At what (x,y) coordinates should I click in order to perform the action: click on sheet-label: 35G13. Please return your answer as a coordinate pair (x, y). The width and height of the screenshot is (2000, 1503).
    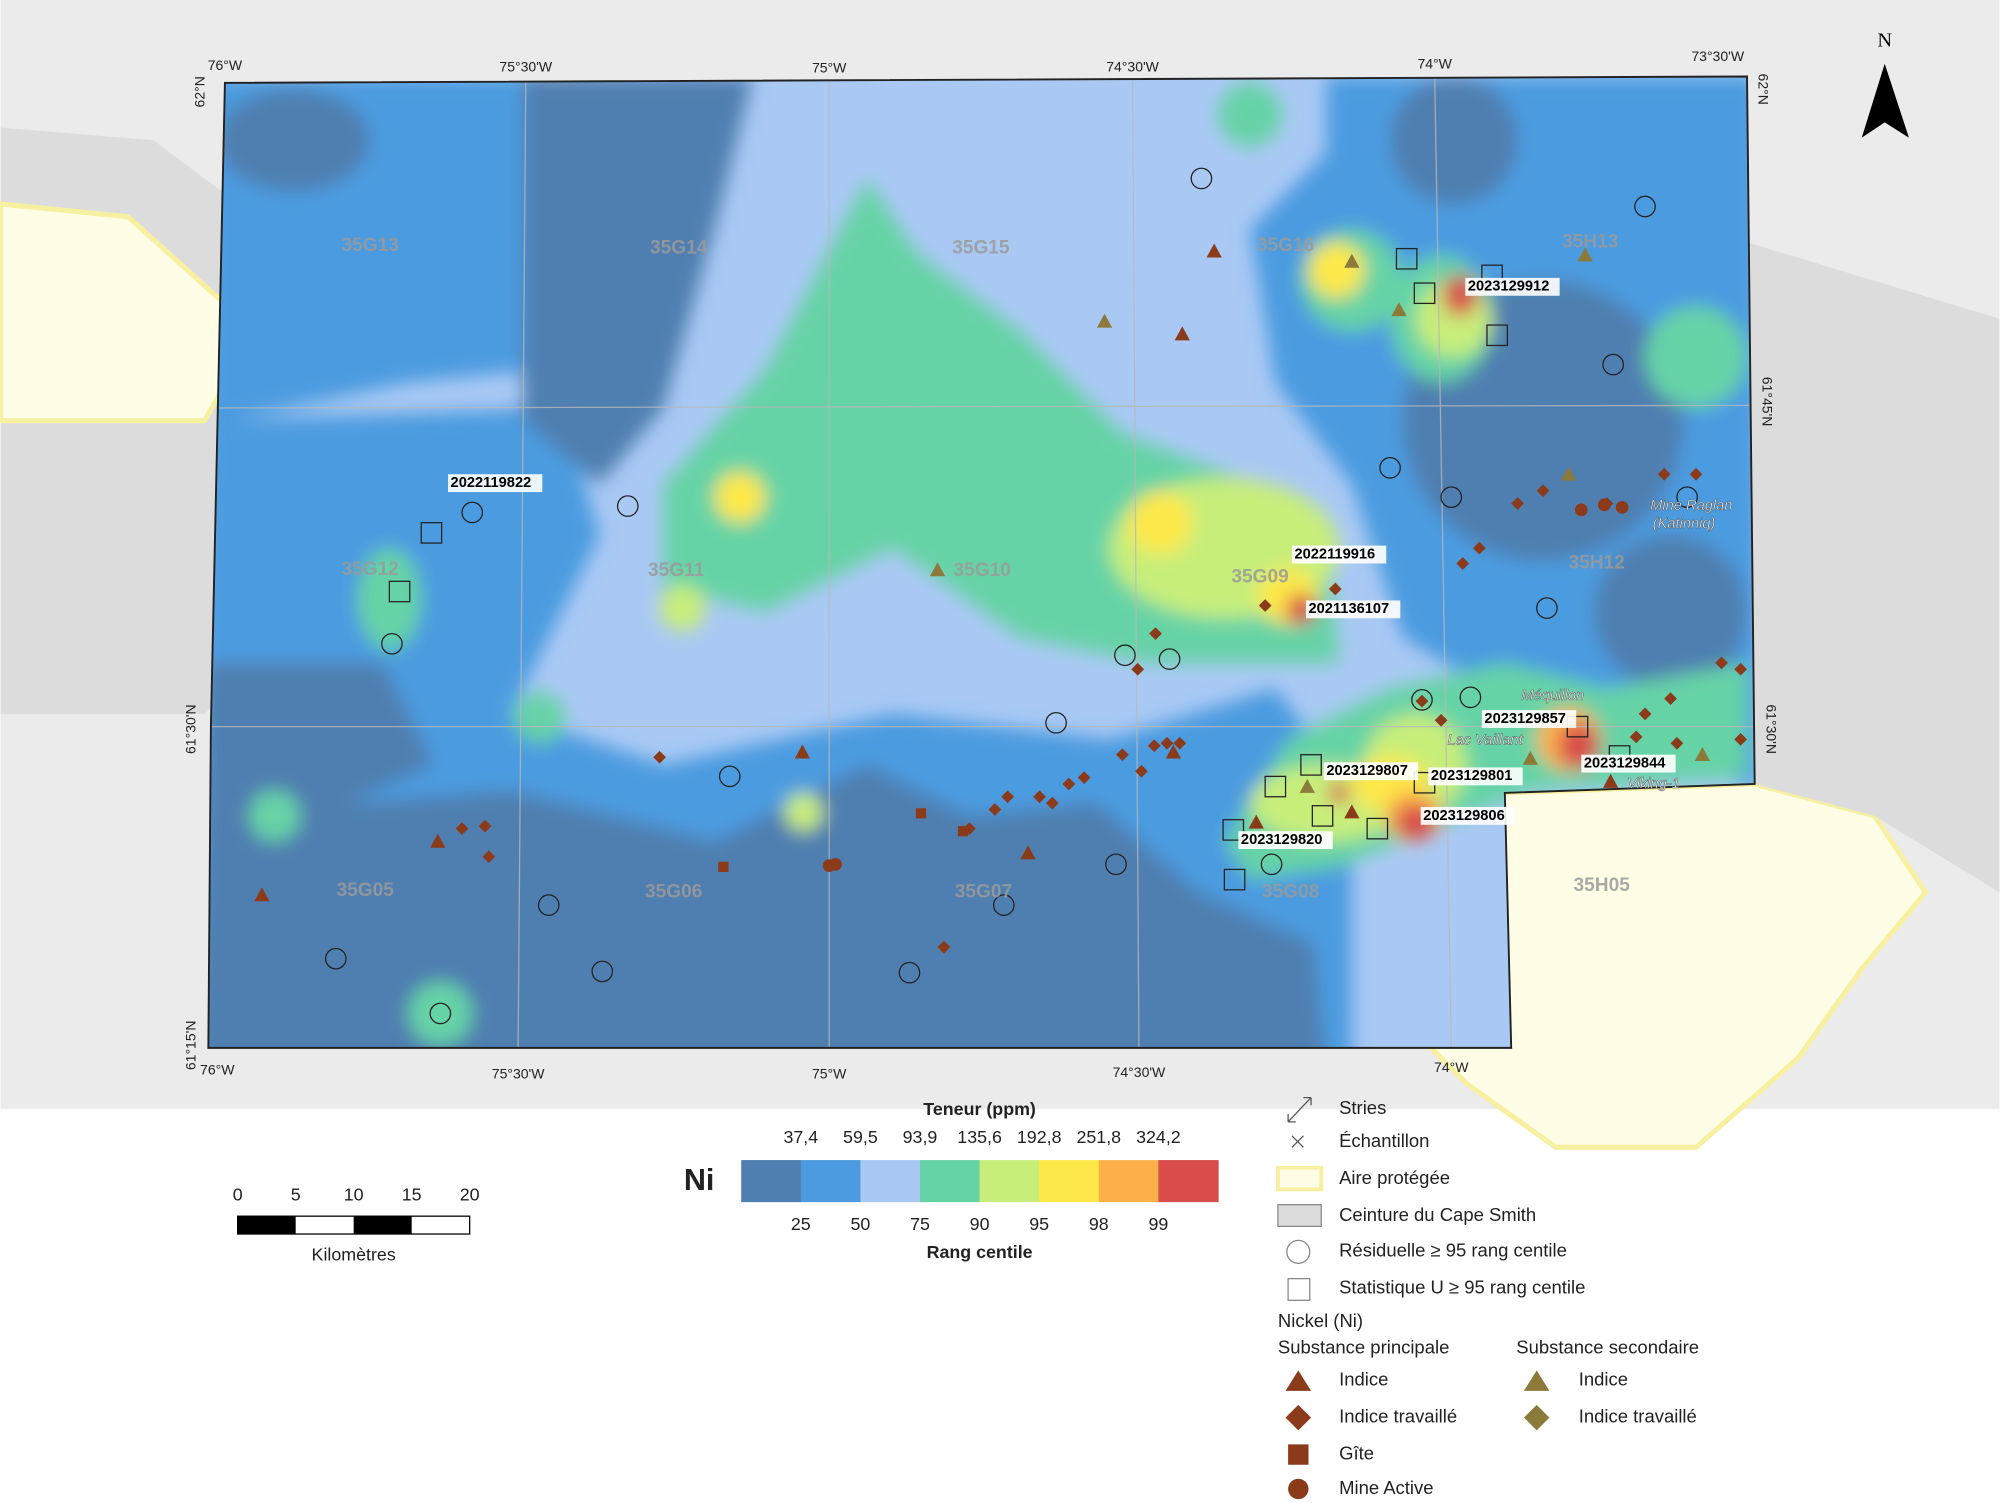
    Looking at the image, I should click on (370, 245).